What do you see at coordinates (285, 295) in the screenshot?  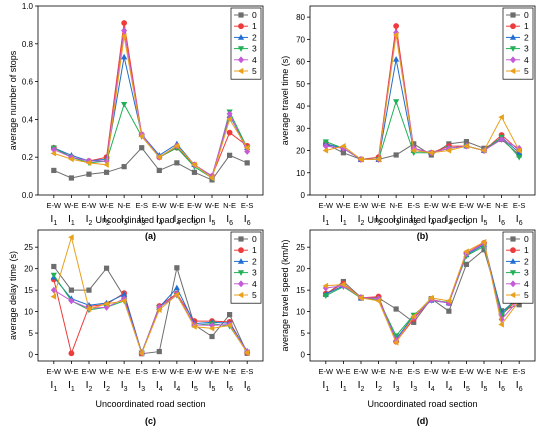 I see `y-axis-label: average travel speed (km/h)` at bounding box center [285, 295].